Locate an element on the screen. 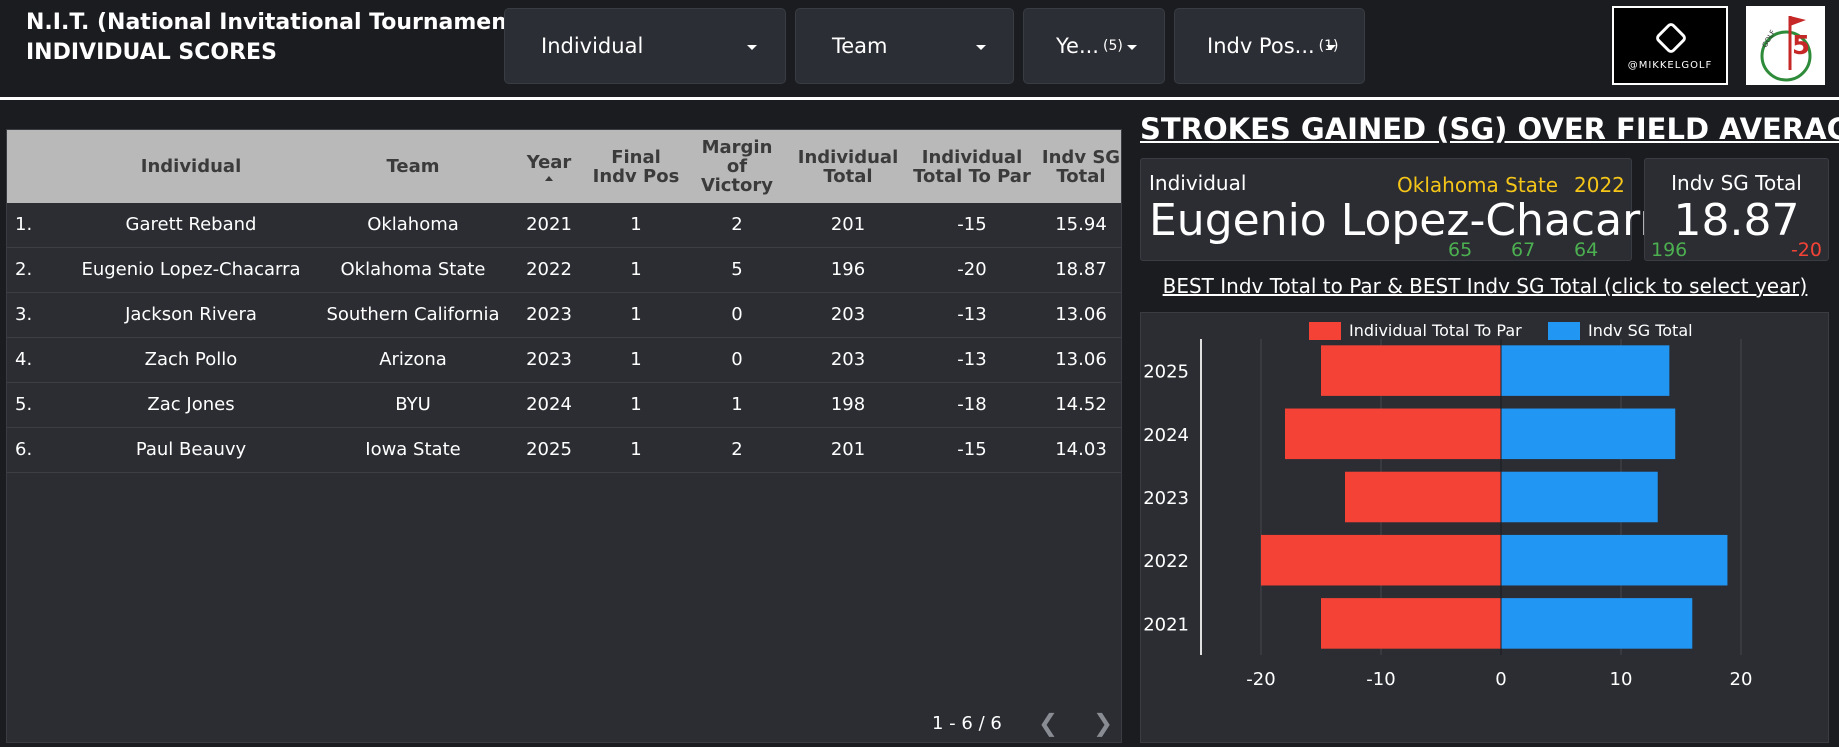  filter-indv-pos-label: Indv Pos... (1) is located at coordinates (1273, 46).